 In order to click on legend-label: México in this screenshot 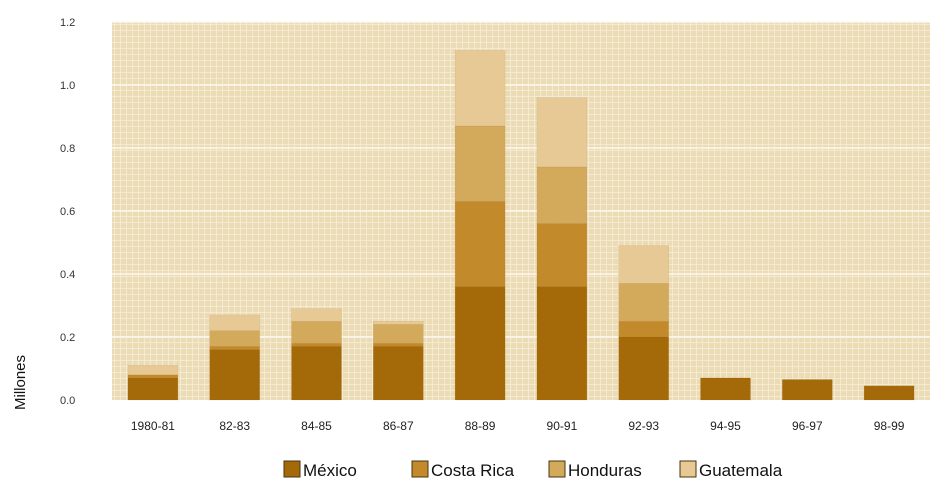, I will do `click(330, 470)`.